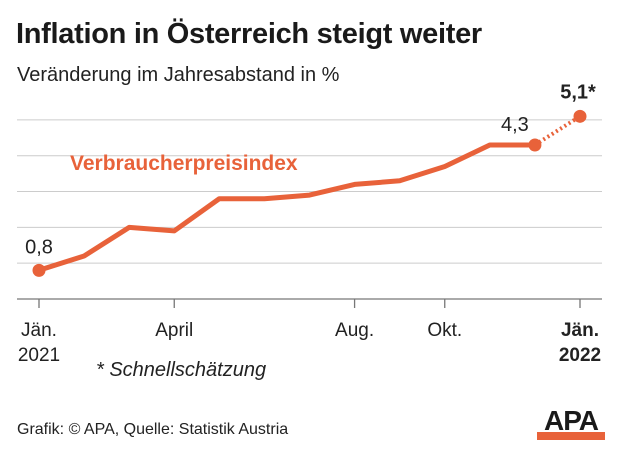 The width and height of the screenshot is (620, 451). I want to click on apa-logo: APA, so click(571, 423).